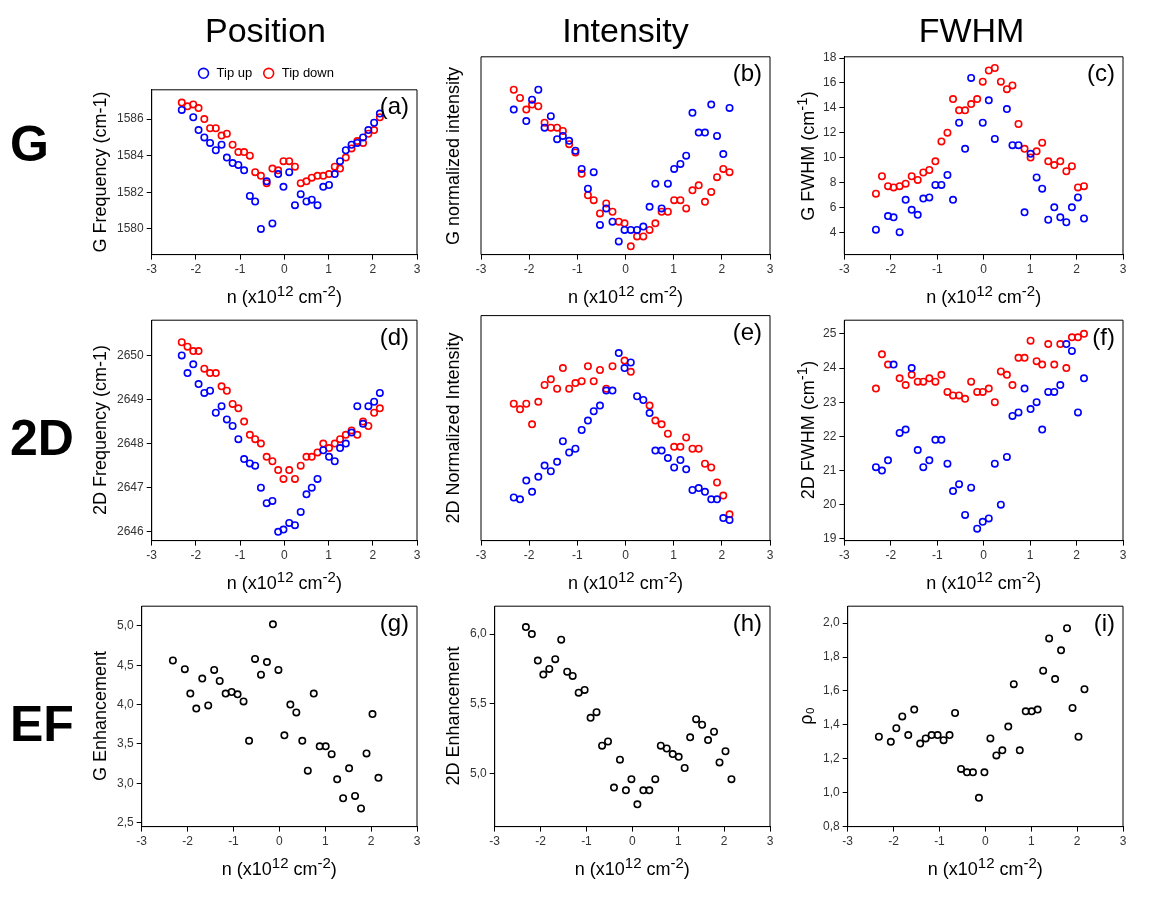 This screenshot has width=1155, height=908. What do you see at coordinates (453, 155) in the screenshot?
I see `y-axis-title: G normalized intensity` at bounding box center [453, 155].